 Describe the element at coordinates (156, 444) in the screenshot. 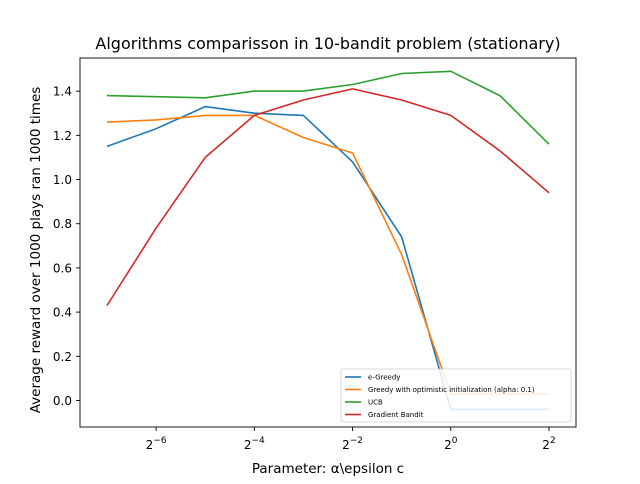

I see `x-tick-label: 2−6` at that location.